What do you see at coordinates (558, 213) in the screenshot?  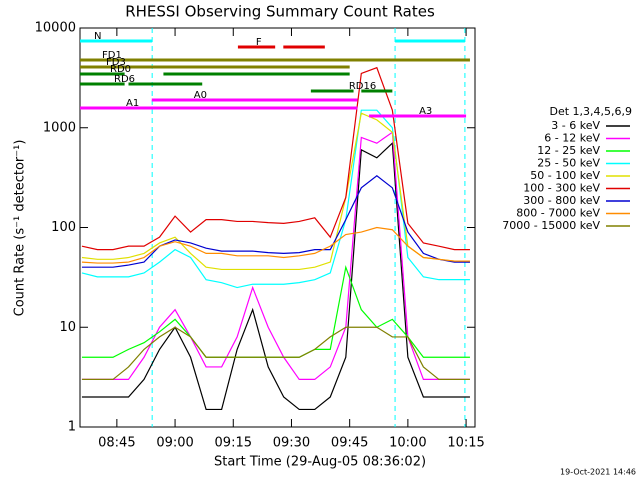 I see `legend-label: 800 - 7000 keV` at bounding box center [558, 213].